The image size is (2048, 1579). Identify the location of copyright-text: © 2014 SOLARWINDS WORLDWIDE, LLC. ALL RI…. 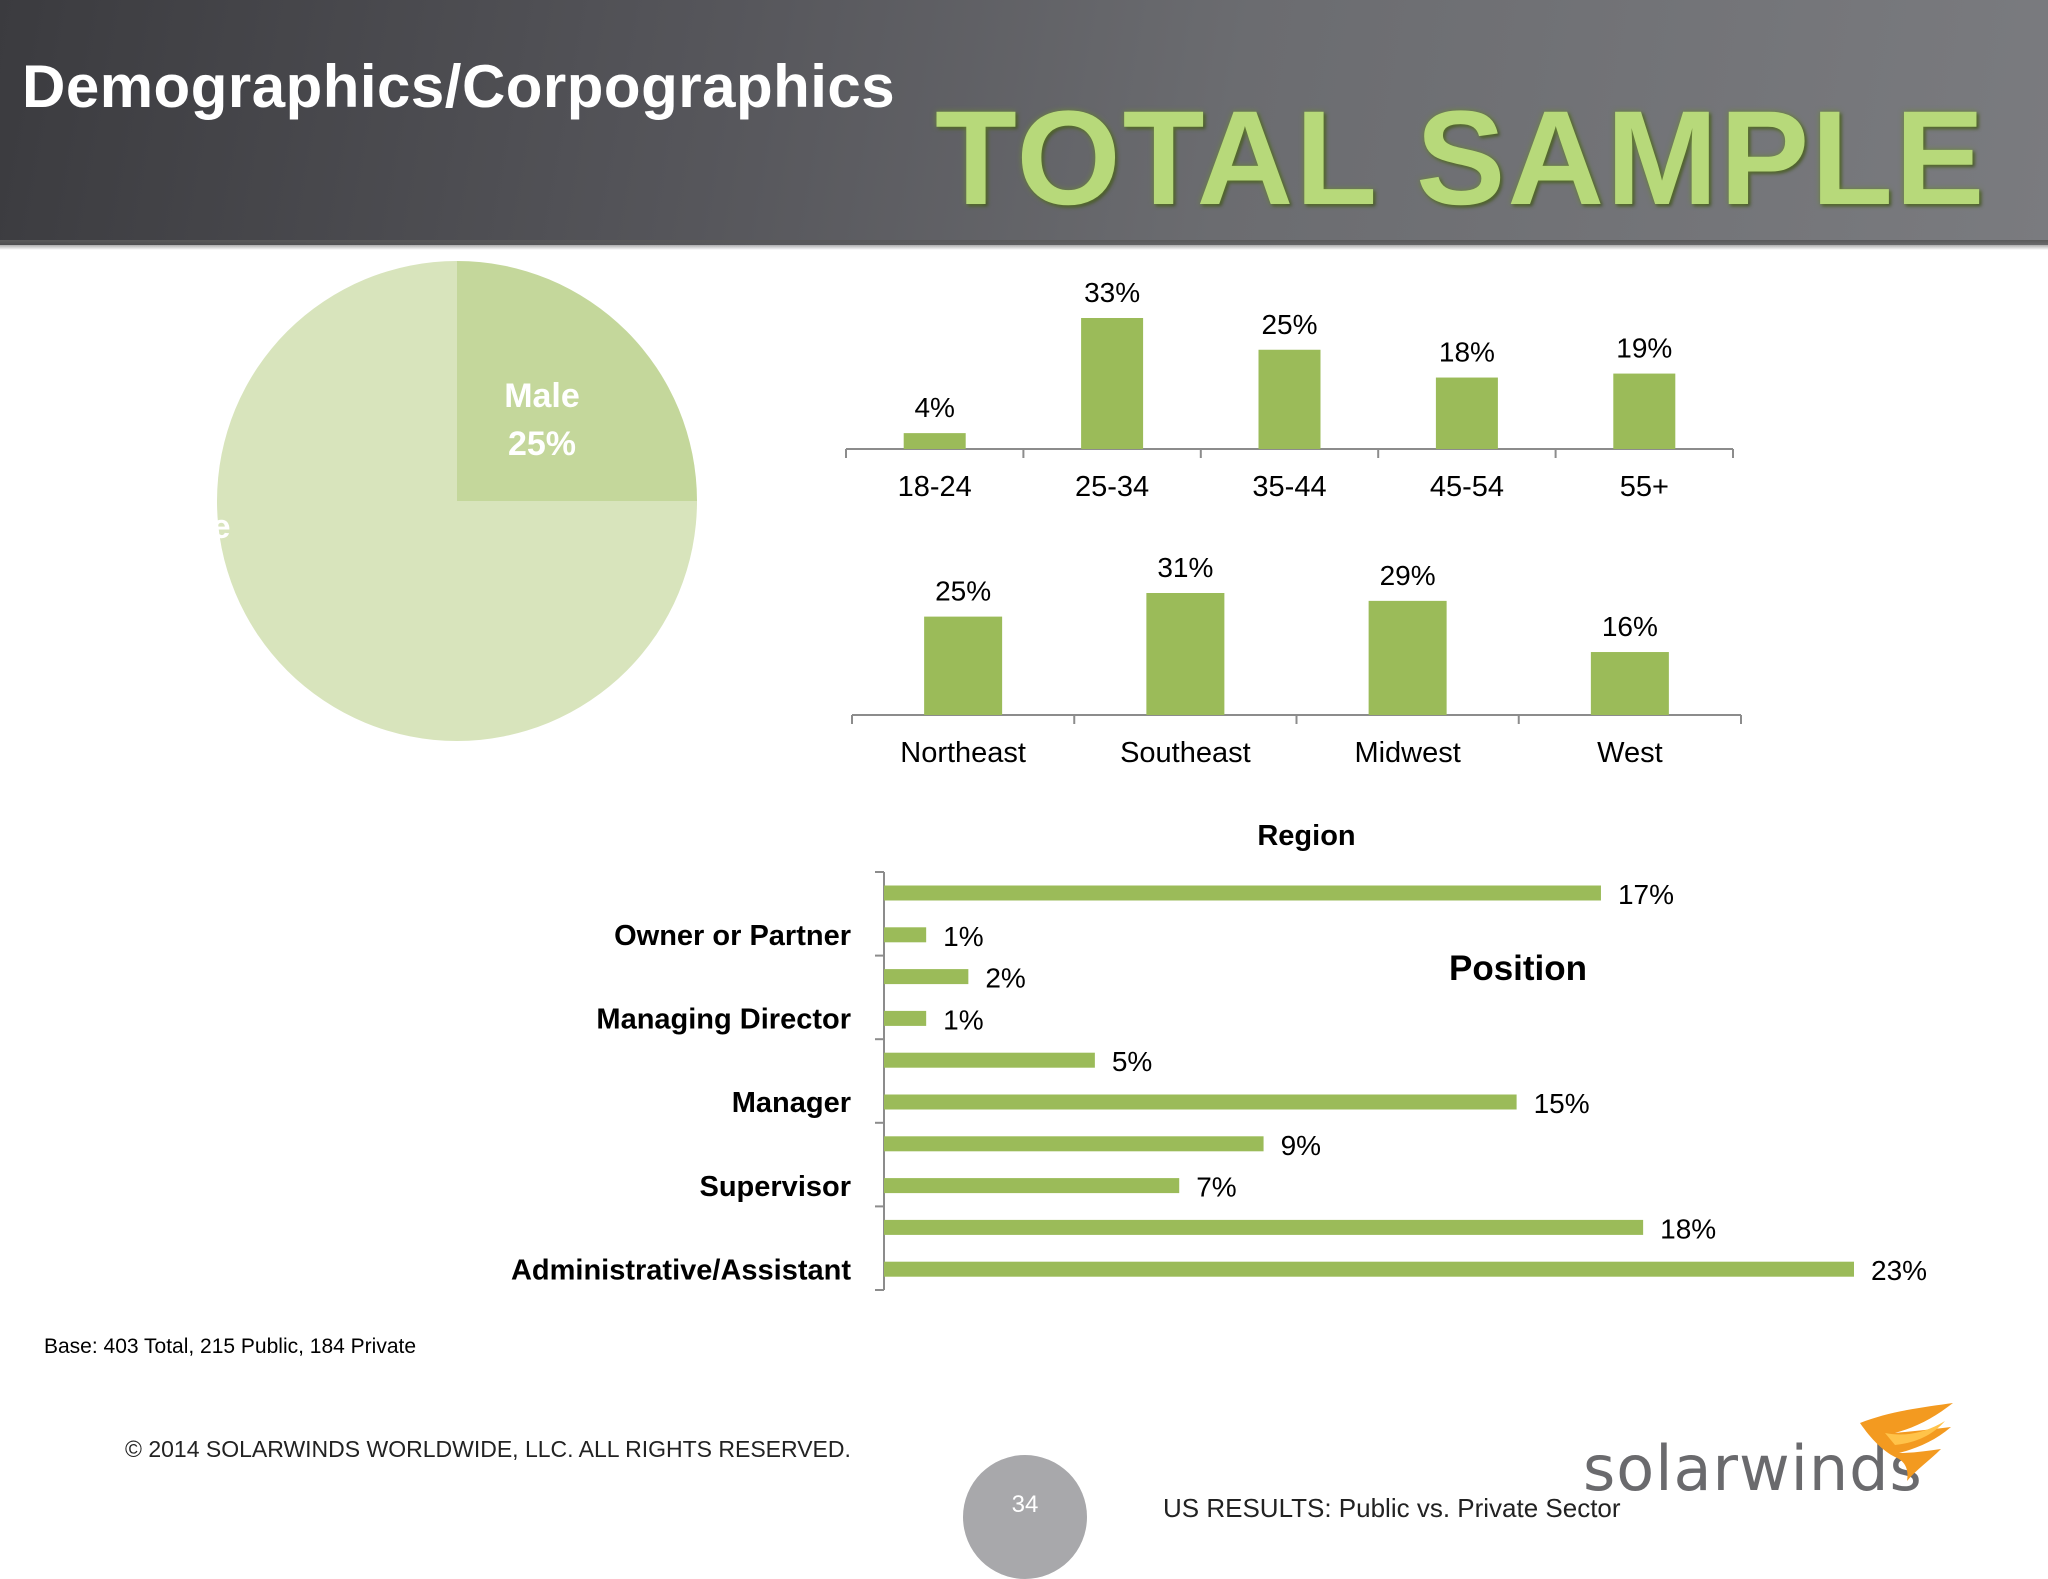
(488, 1449).